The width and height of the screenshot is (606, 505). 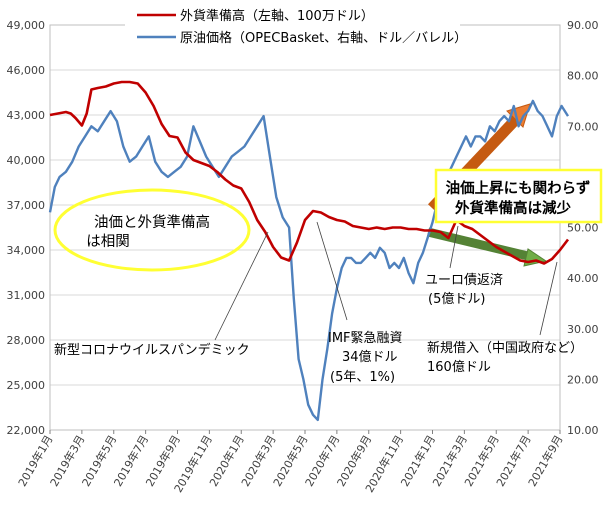 I want to click on highlight-text-line2: 外貨準備高は減少, so click(x=513, y=208).